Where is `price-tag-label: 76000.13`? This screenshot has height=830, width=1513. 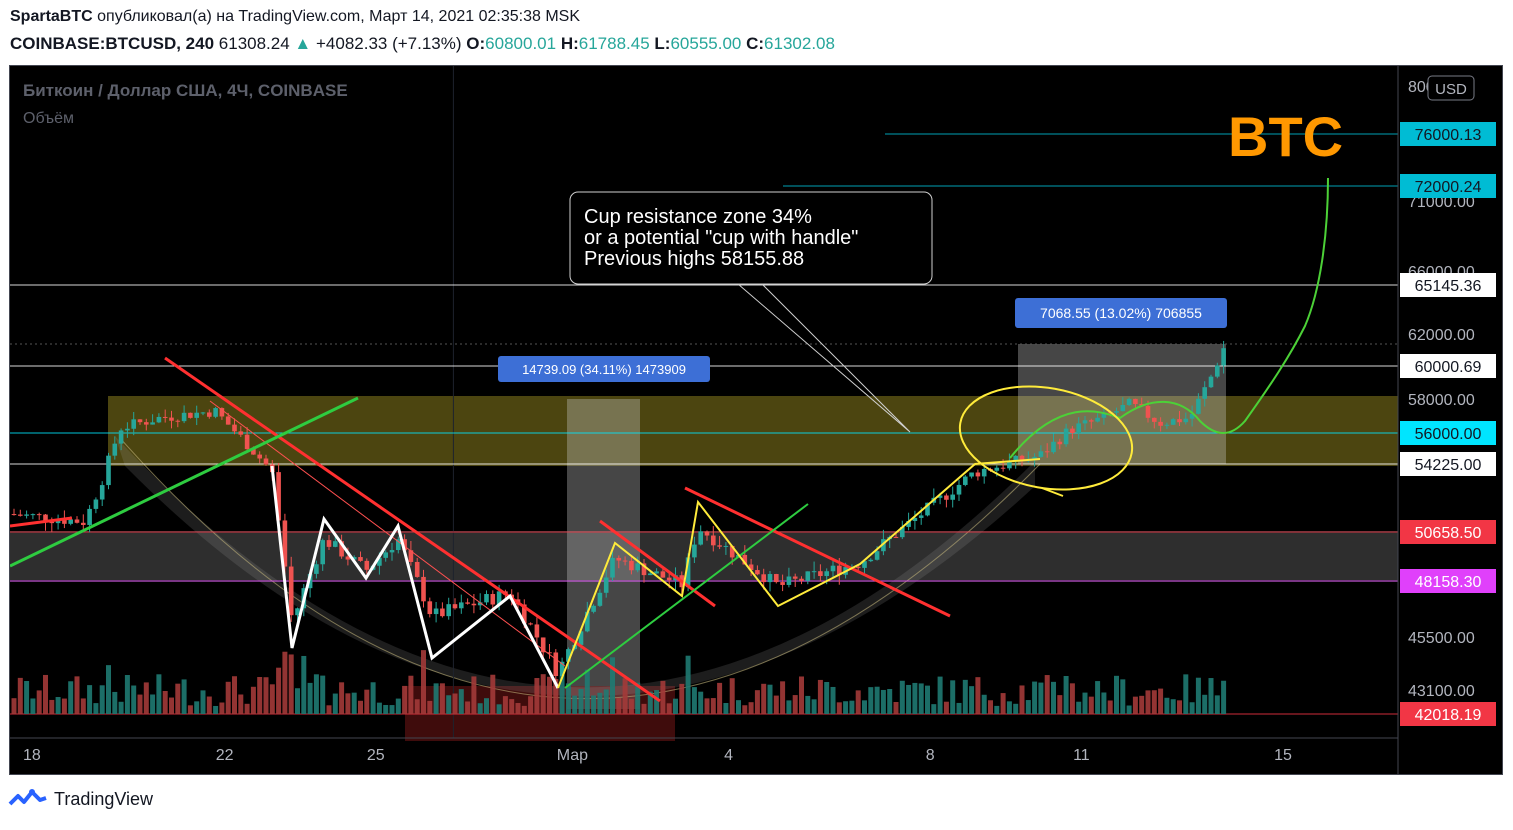 price-tag-label: 76000.13 is located at coordinates (1448, 135).